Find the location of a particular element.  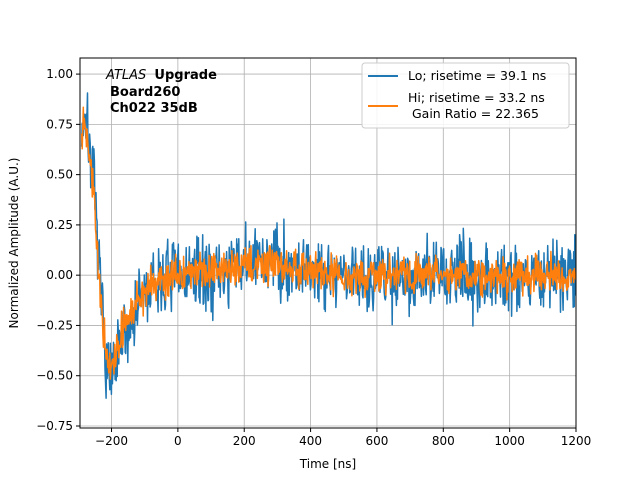

y-tick-label: 0.50 is located at coordinates (59, 175).